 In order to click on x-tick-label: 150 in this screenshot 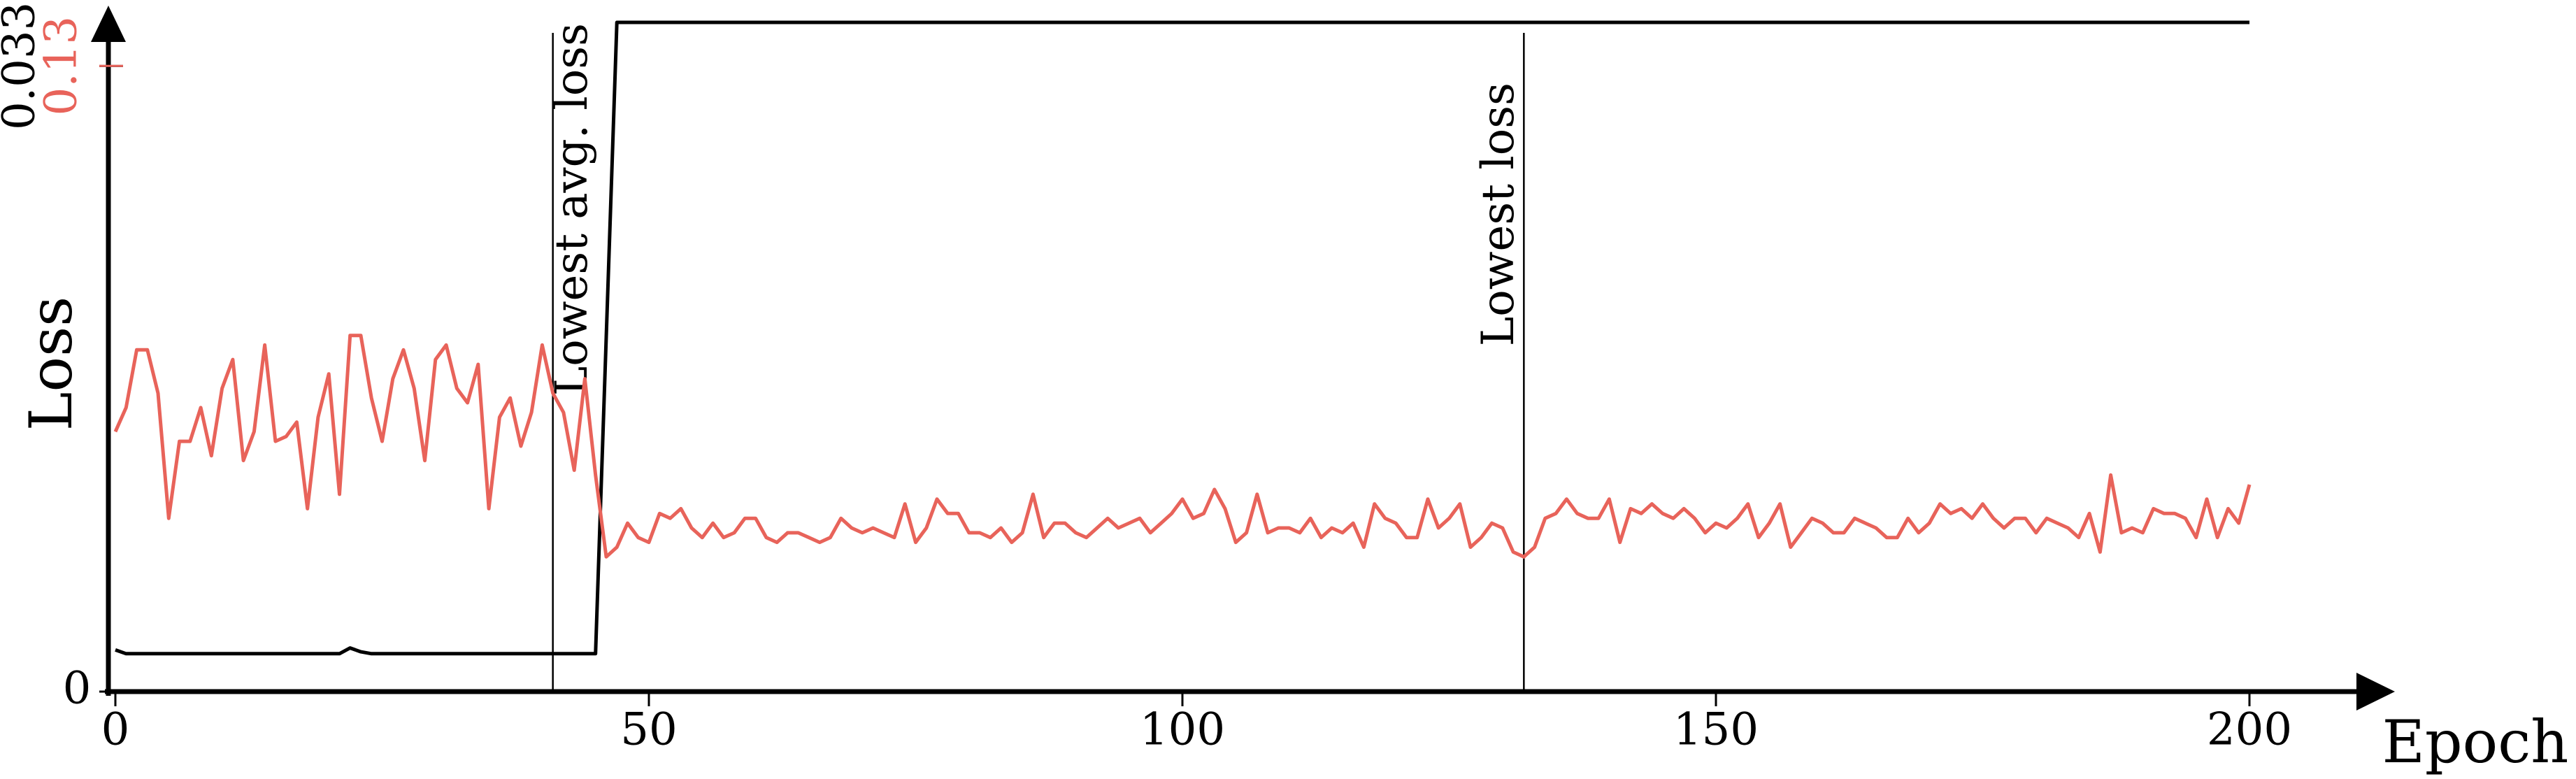, I will do `click(1716, 730)`.